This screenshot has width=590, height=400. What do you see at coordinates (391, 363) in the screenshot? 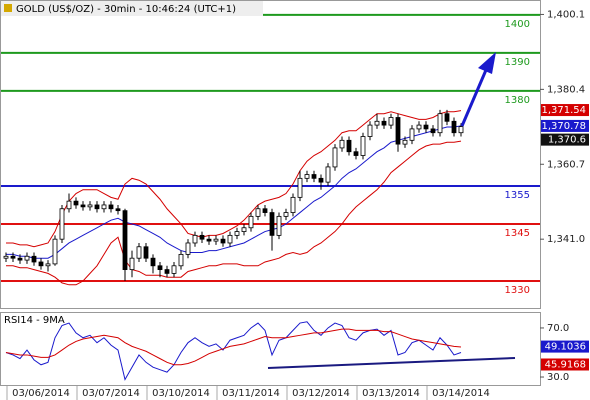
I see `rsi-trendline` at bounding box center [391, 363].